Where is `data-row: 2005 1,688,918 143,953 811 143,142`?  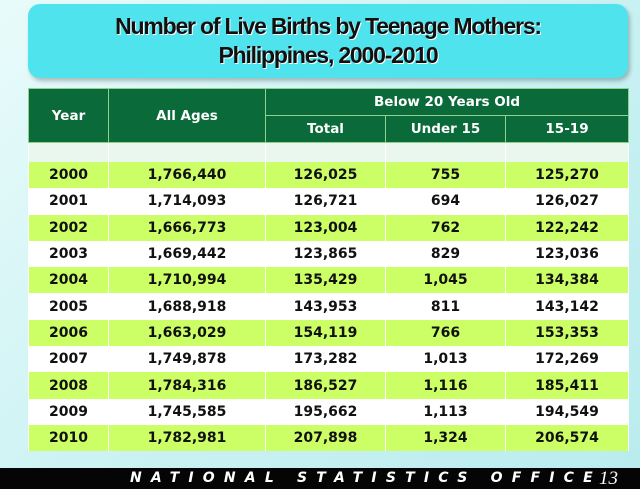
data-row: 2005 1,688,918 143,953 811 143,142 is located at coordinates (329, 306).